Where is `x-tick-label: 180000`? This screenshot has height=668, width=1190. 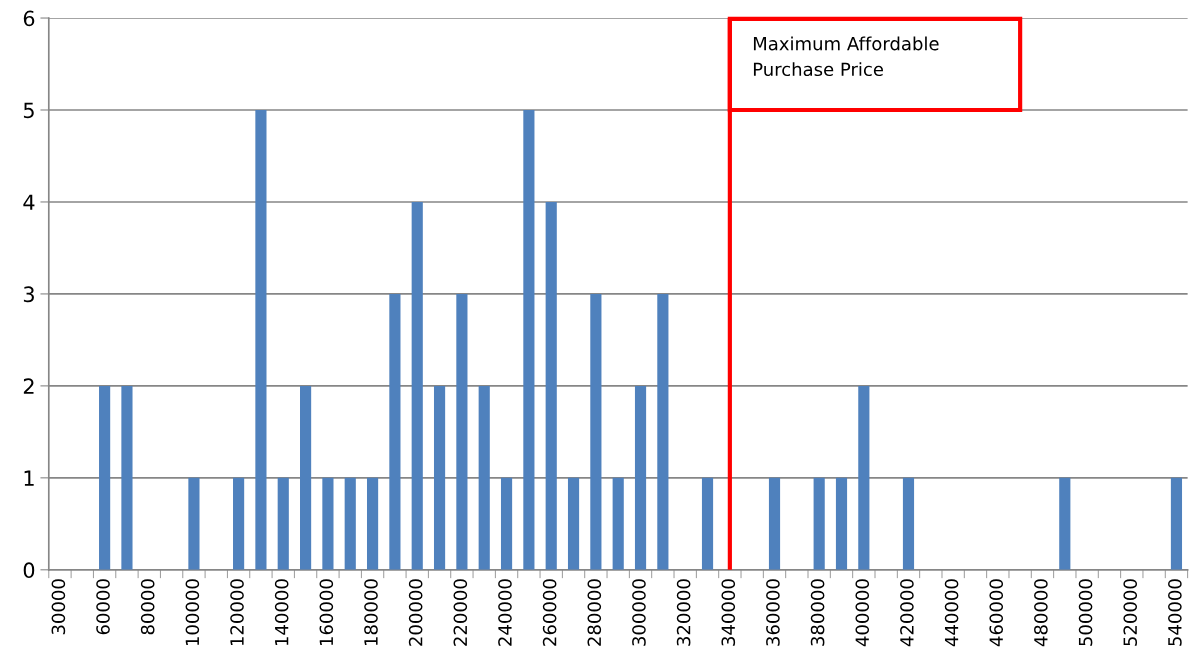 x-tick-label: 180000 is located at coordinates (371, 612).